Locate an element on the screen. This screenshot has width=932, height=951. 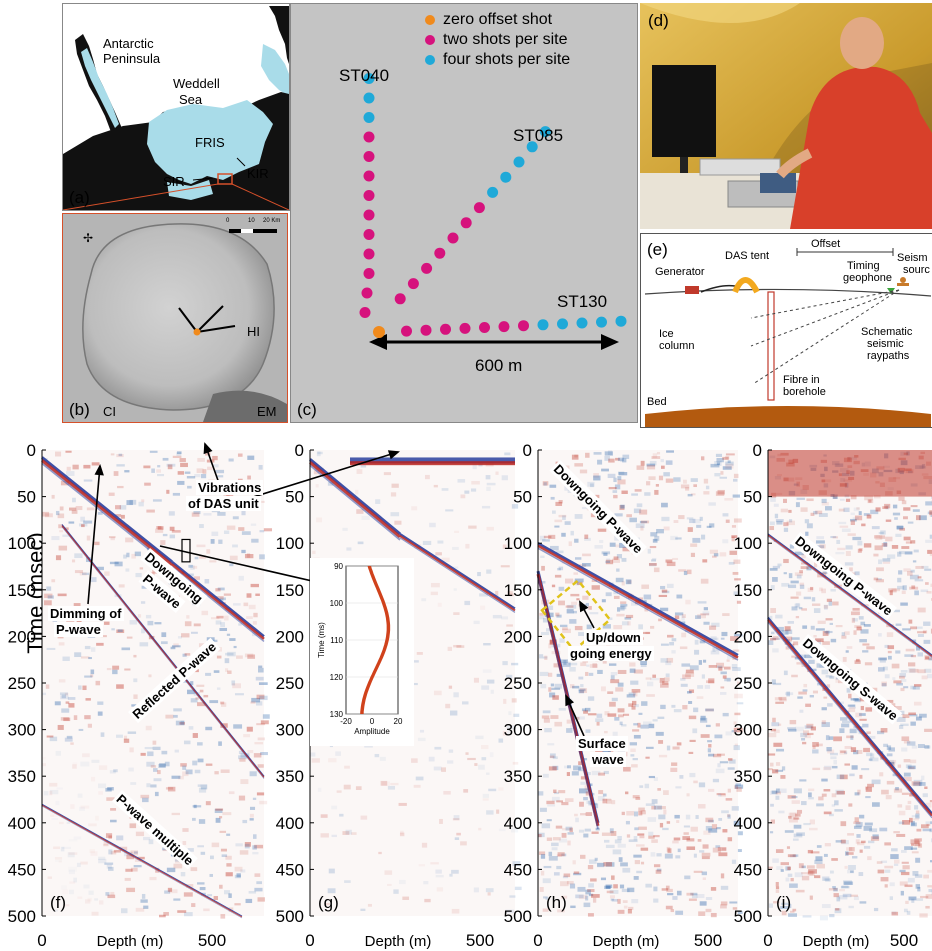
person-jacket is located at coordinates (861, 147).